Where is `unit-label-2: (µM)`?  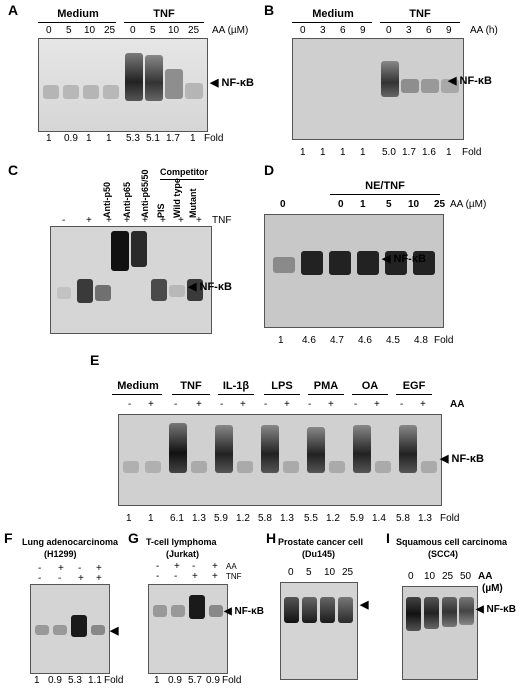 unit-label-2: (µM) is located at coordinates (492, 588).